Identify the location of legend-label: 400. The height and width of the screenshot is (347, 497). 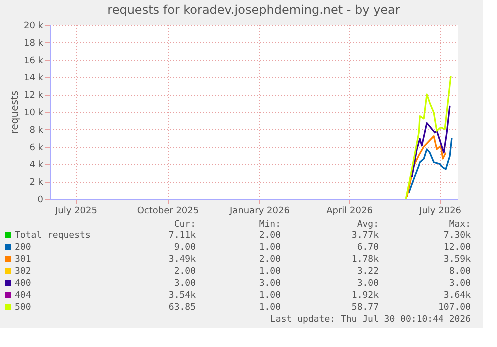
(23, 284).